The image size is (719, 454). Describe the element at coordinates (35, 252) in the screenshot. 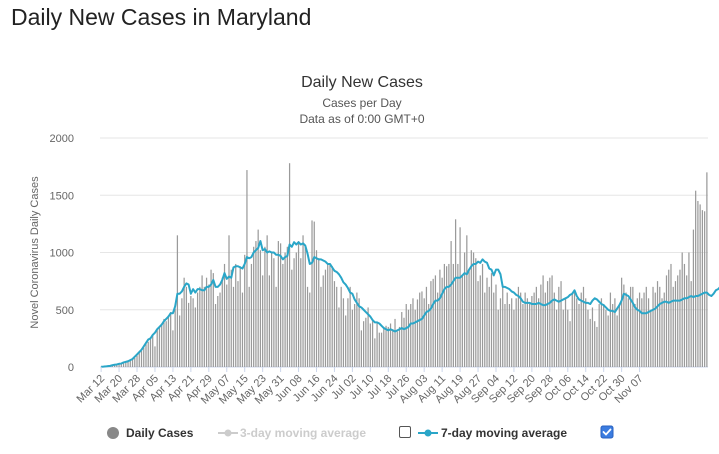

I see `y-axis-label: Novel Coronavirus Daily Cases` at that location.